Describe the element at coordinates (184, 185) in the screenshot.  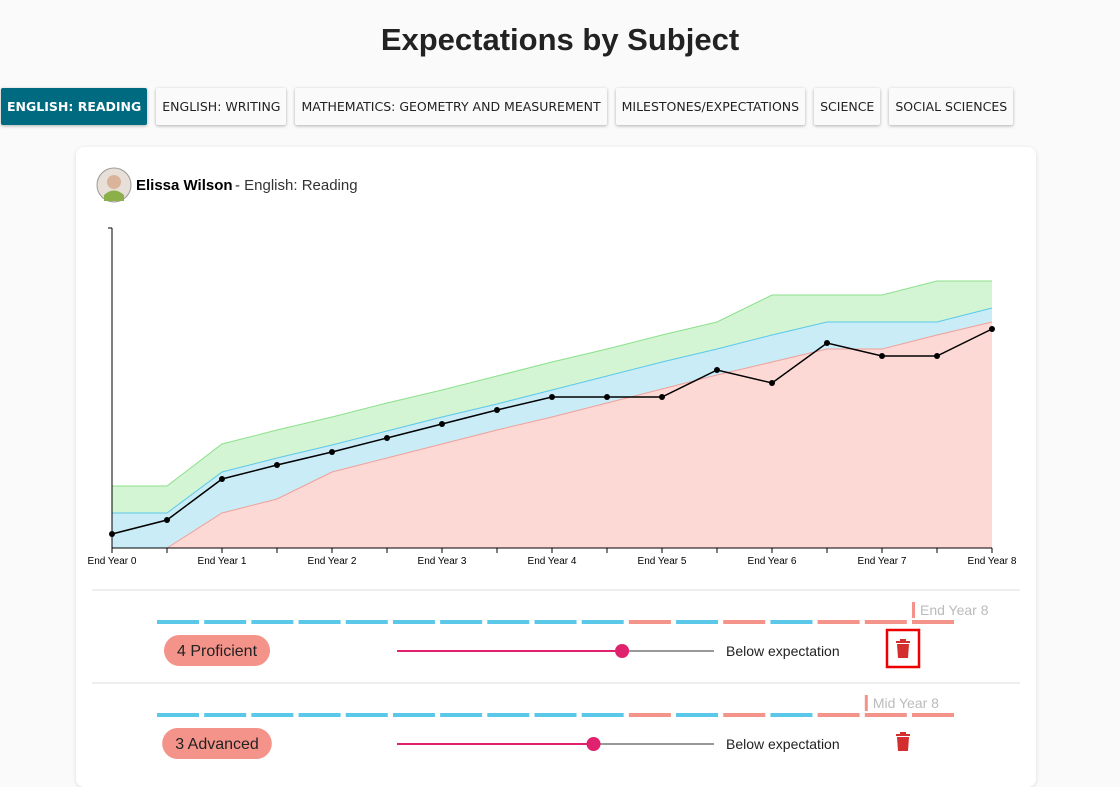
I see `student-name: Elissa Wilson` at that location.